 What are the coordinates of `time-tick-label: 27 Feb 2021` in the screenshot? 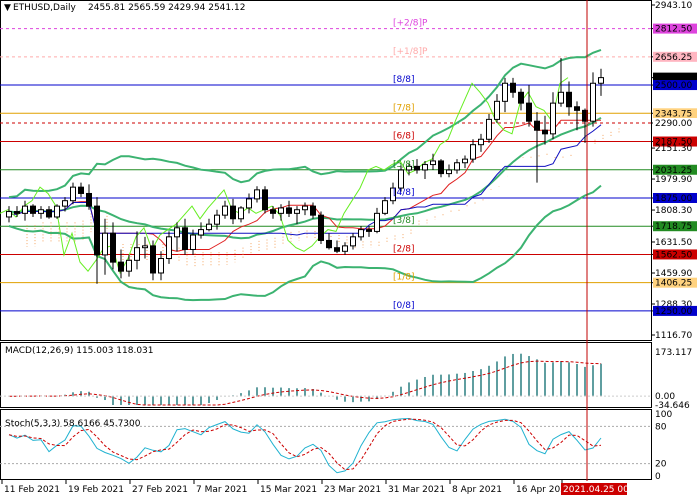 It's located at (160, 490).